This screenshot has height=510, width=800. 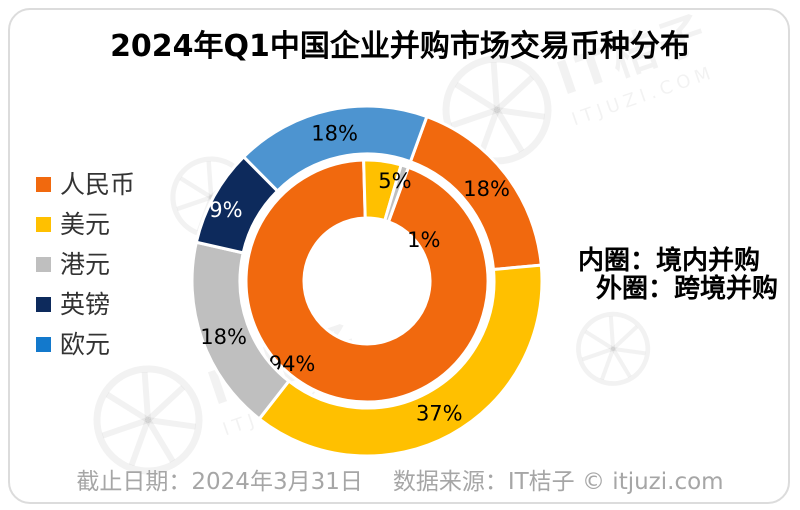 What do you see at coordinates (558, 482) in the screenshot?
I see `footer-source: 数据来源：IT桔子 © itjuzi.com` at bounding box center [558, 482].